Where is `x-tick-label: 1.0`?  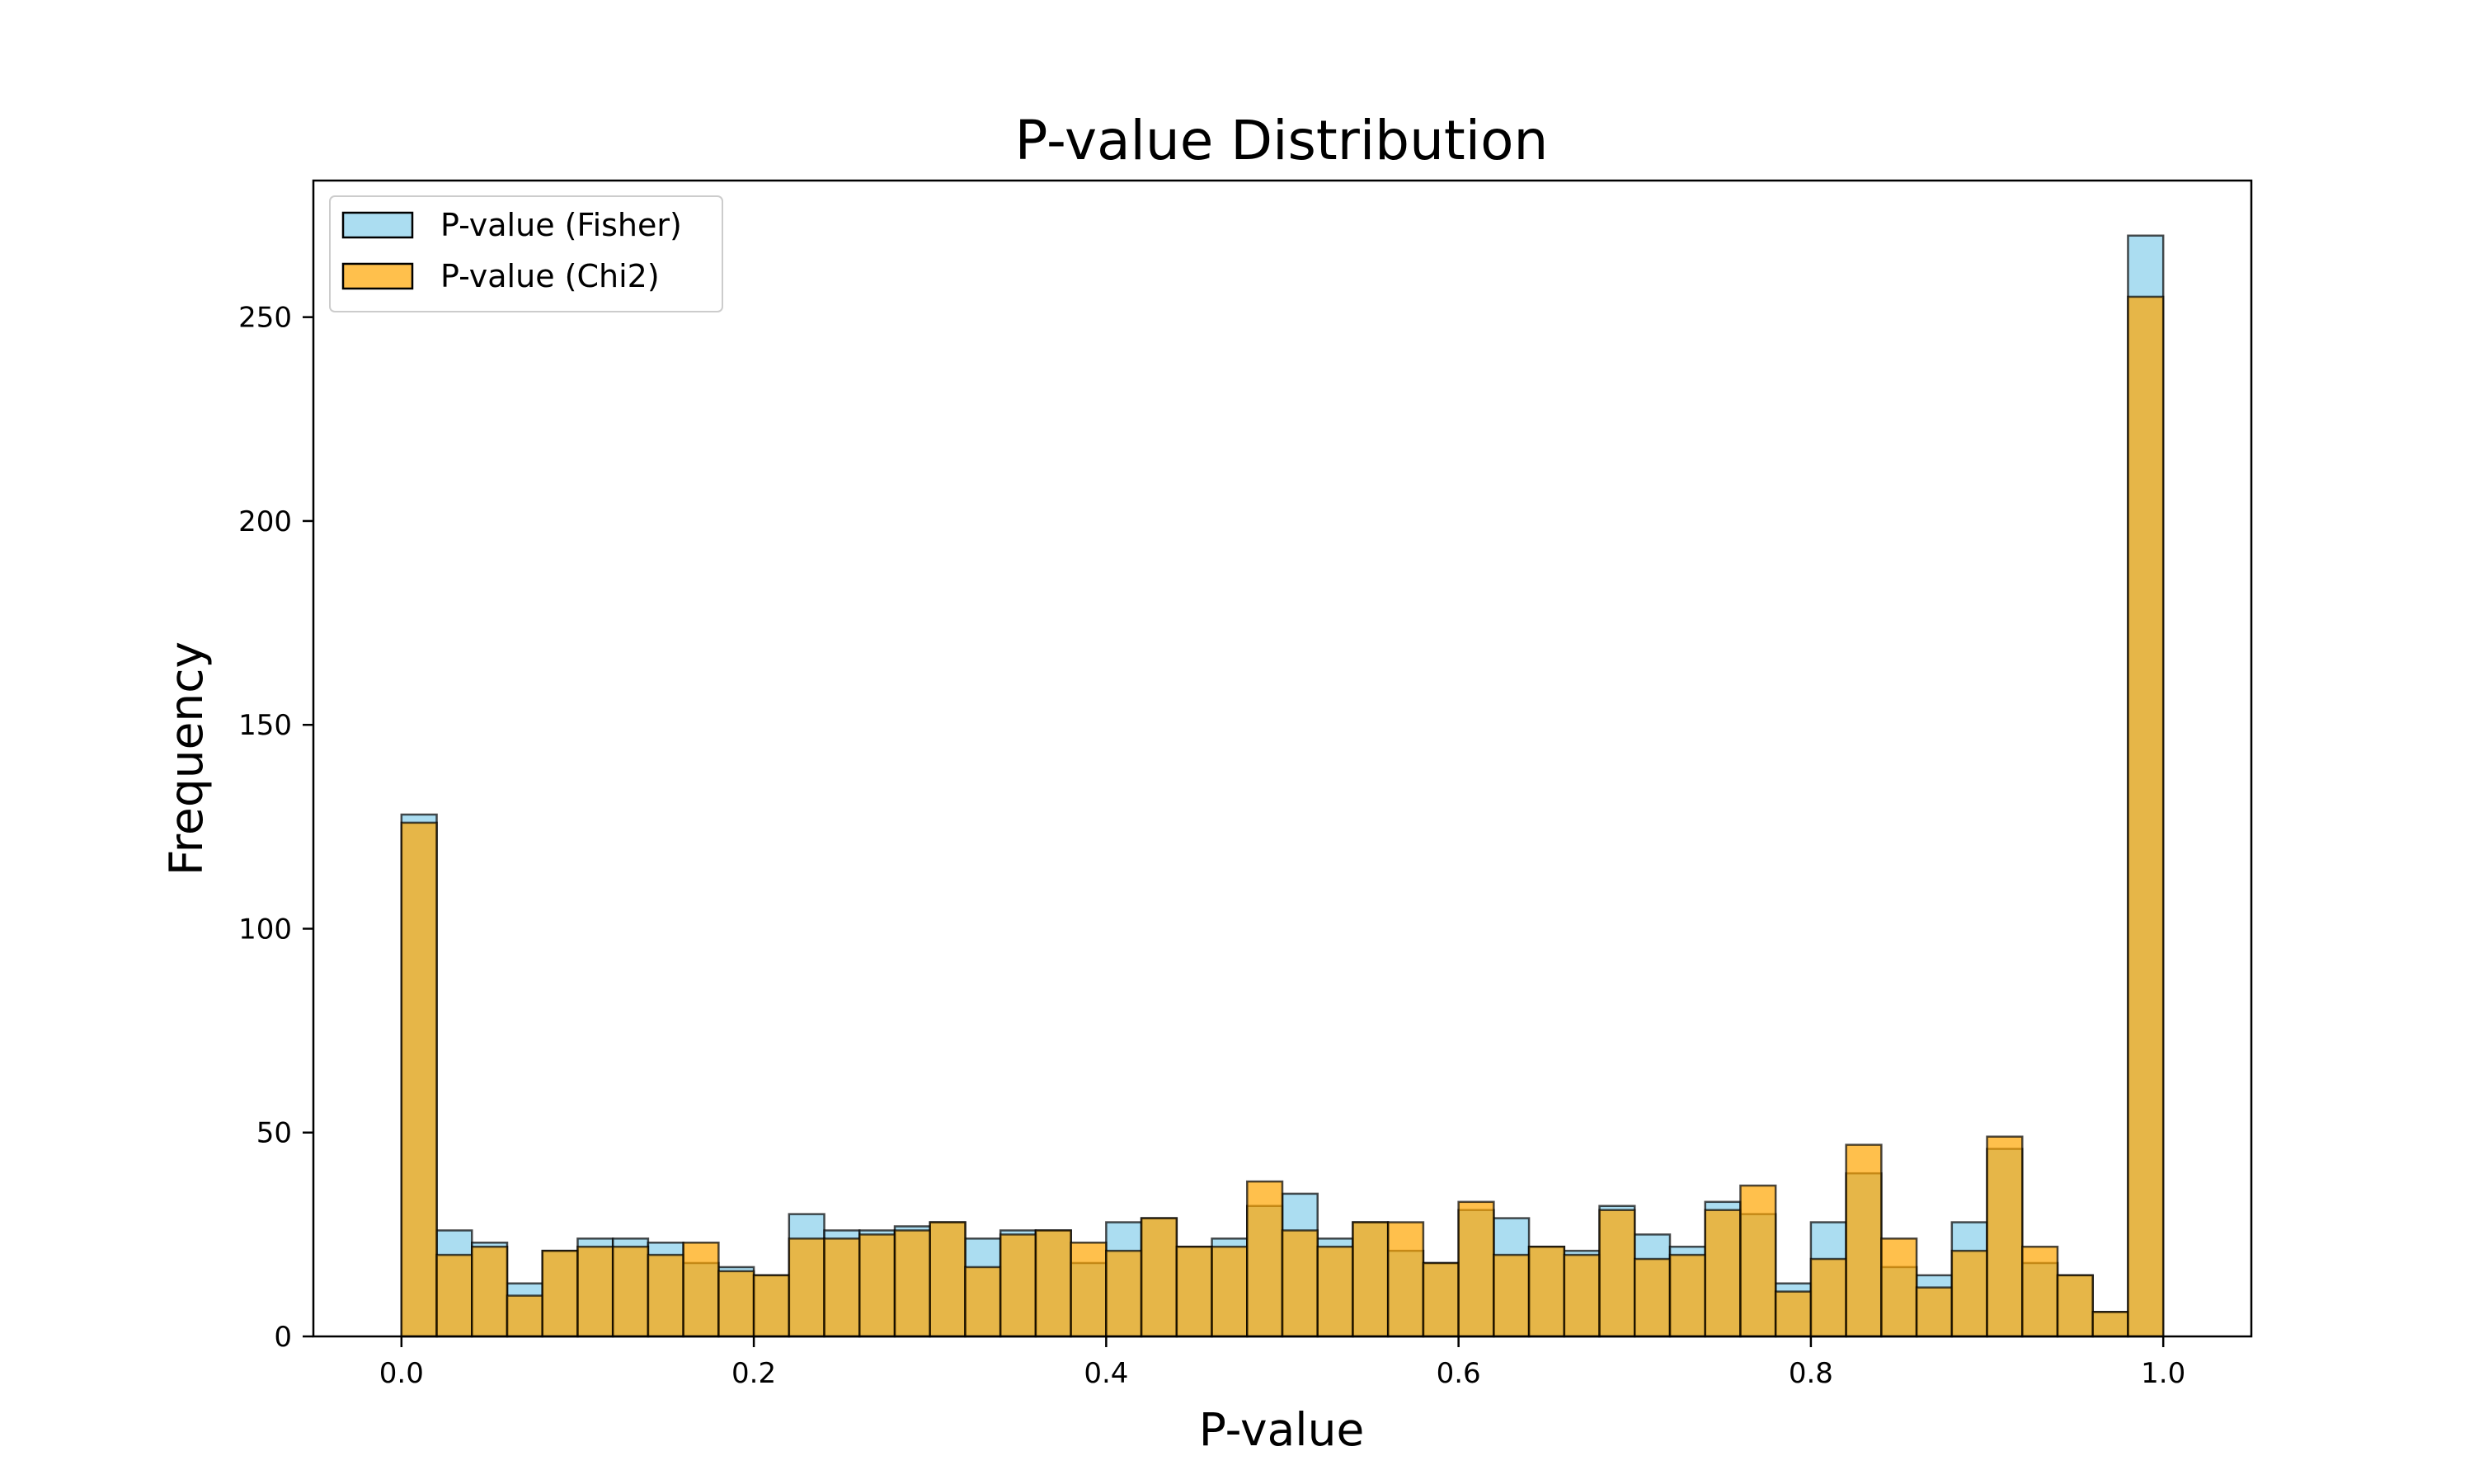
x-tick-label: 1.0 is located at coordinates (2163, 1373).